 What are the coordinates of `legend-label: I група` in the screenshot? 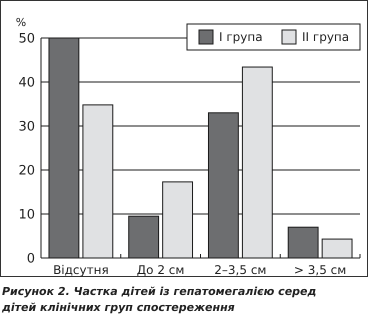 It's located at (241, 37).